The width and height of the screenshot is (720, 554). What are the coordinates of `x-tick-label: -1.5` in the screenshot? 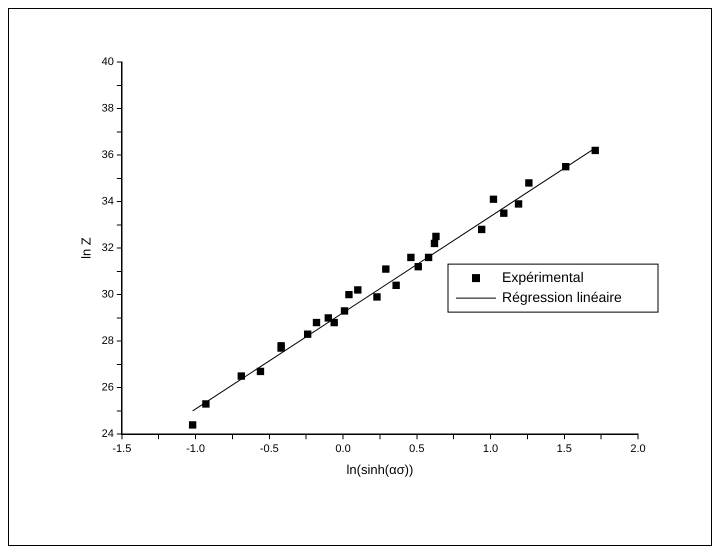 It's located at (122, 448).